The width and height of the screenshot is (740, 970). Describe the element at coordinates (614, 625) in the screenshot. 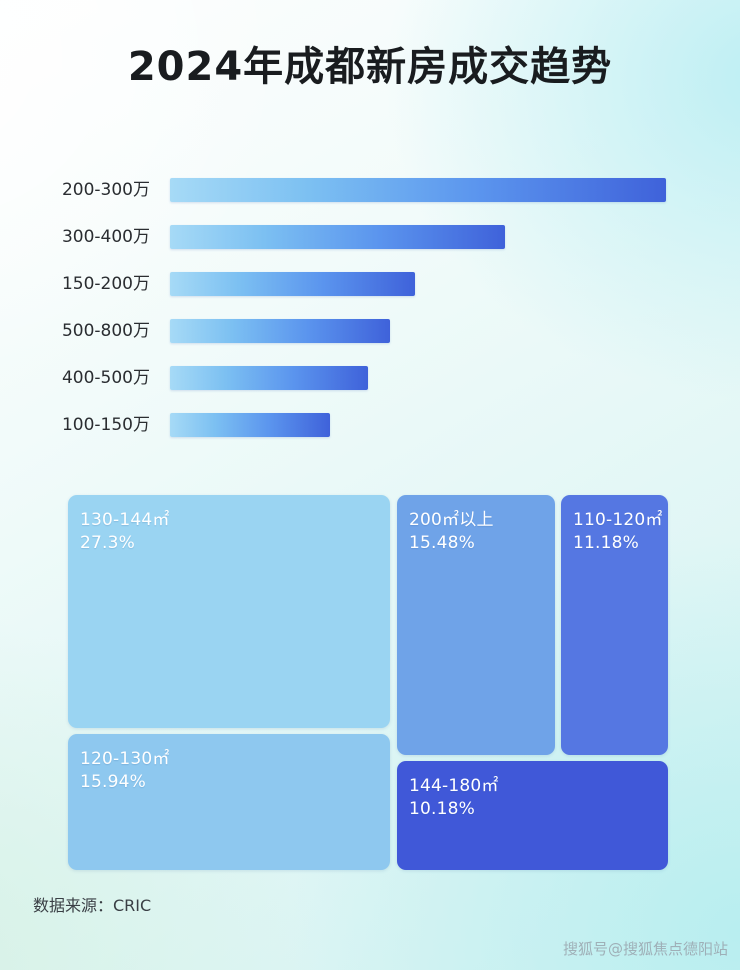

I see `treemap-tile: 110-120㎡ 11.18%` at that location.